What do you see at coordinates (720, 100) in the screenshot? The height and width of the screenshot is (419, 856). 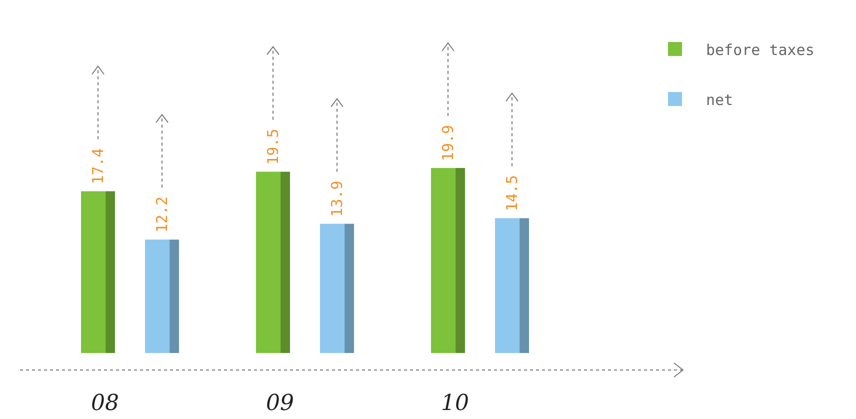 I see `legend-label: net` at bounding box center [720, 100].